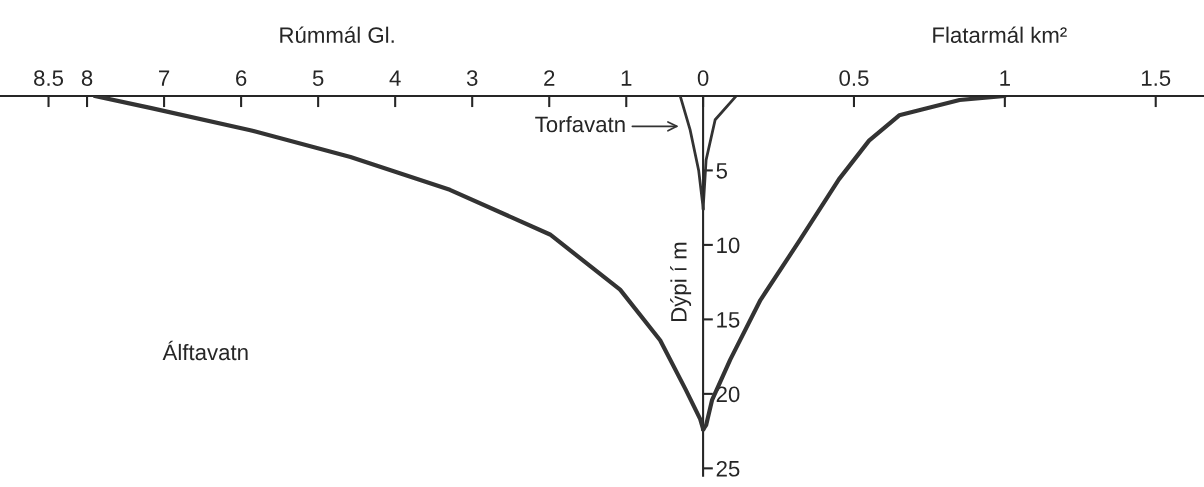  I want to click on y-axis-title: Dýpi í m, so click(681, 281).